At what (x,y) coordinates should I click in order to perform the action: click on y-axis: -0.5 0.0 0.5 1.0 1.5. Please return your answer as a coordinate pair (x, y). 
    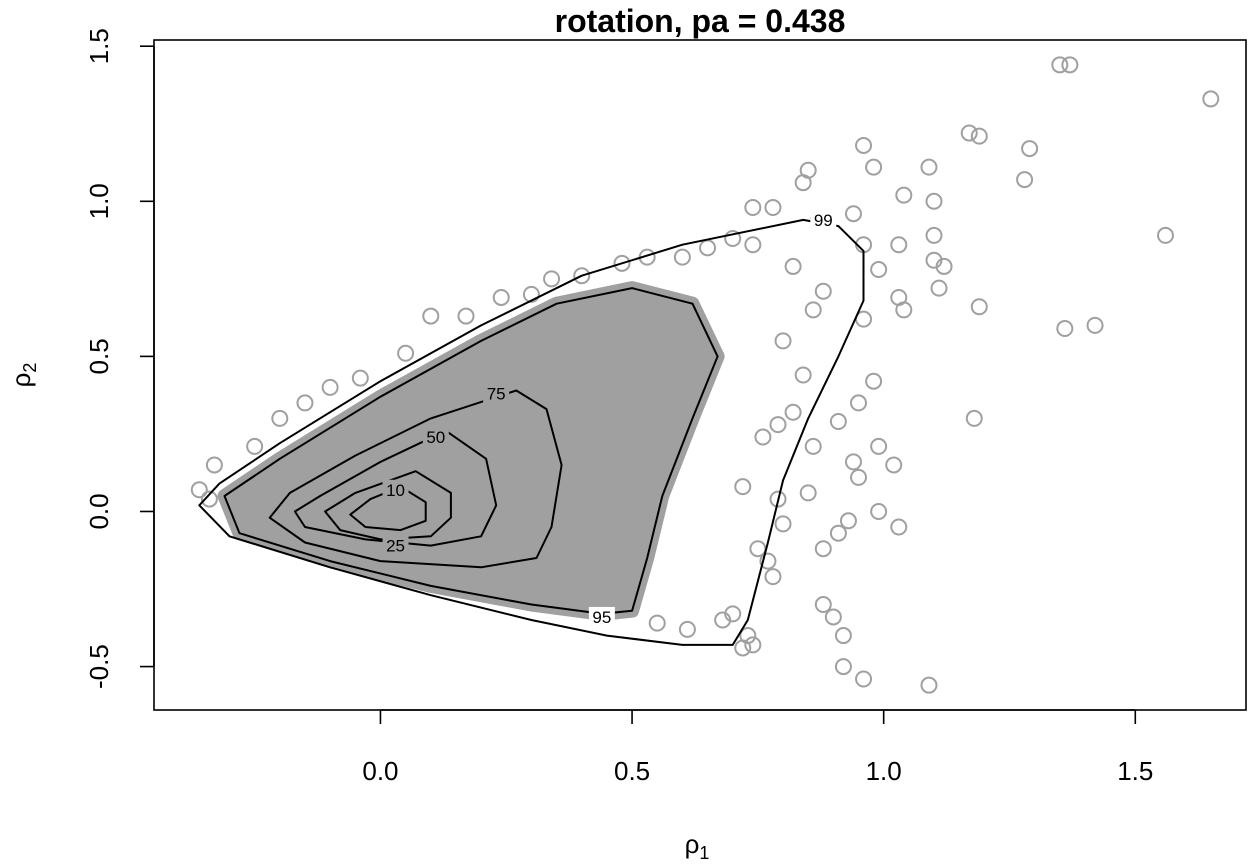
    Looking at the image, I should click on (119, 358).